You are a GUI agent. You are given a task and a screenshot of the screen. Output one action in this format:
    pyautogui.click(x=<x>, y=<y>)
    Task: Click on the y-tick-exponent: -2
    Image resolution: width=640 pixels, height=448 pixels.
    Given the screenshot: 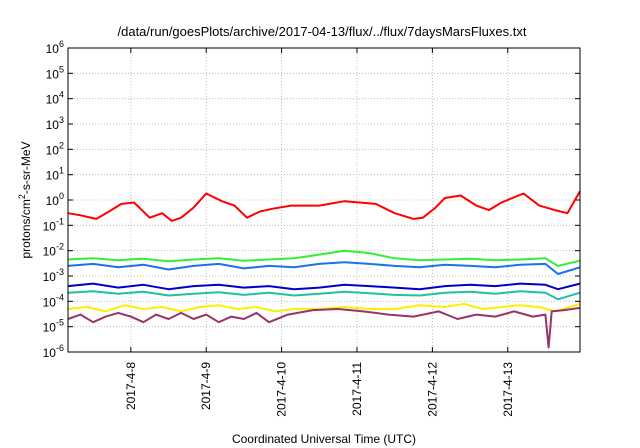 What is the action you would take?
    pyautogui.click(x=60, y=247)
    